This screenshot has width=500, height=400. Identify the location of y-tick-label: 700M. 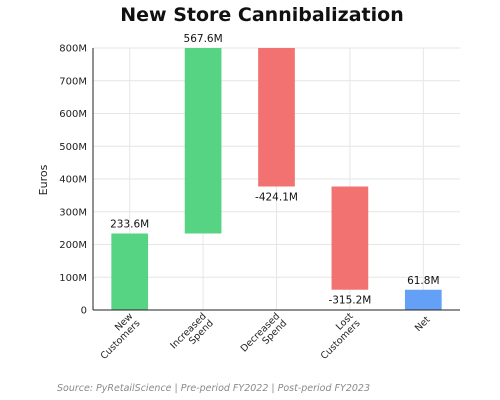
(73, 81).